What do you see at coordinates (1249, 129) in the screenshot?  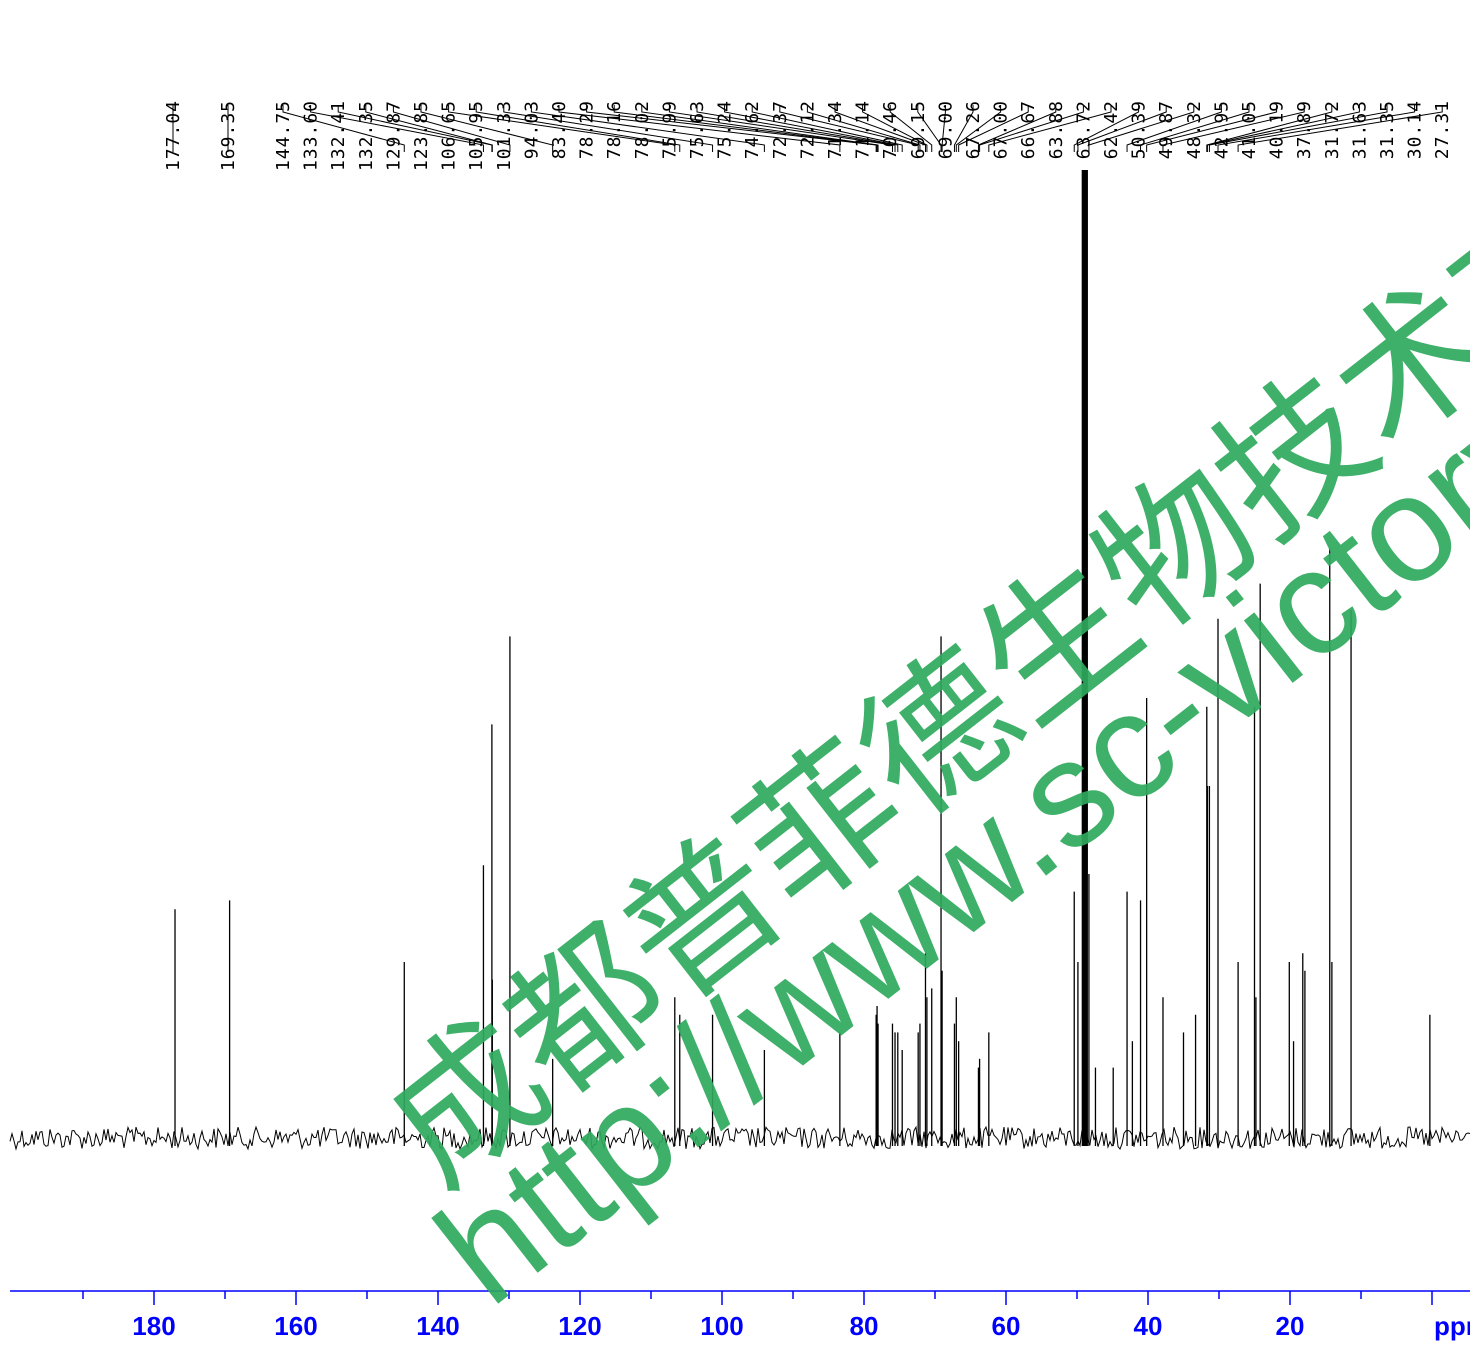 I see `peak-label-37: 41.05` at bounding box center [1249, 129].